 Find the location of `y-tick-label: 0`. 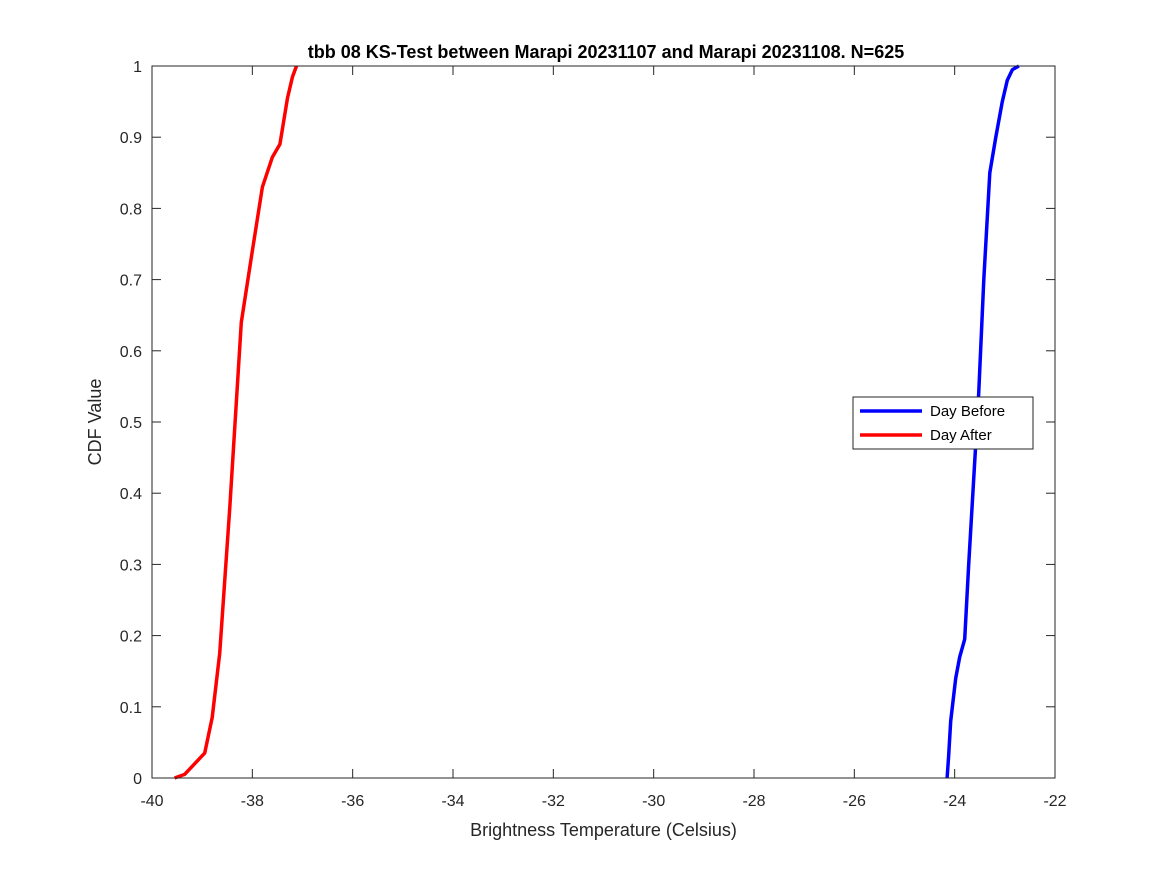

y-tick-label: 0 is located at coordinates (137, 779).